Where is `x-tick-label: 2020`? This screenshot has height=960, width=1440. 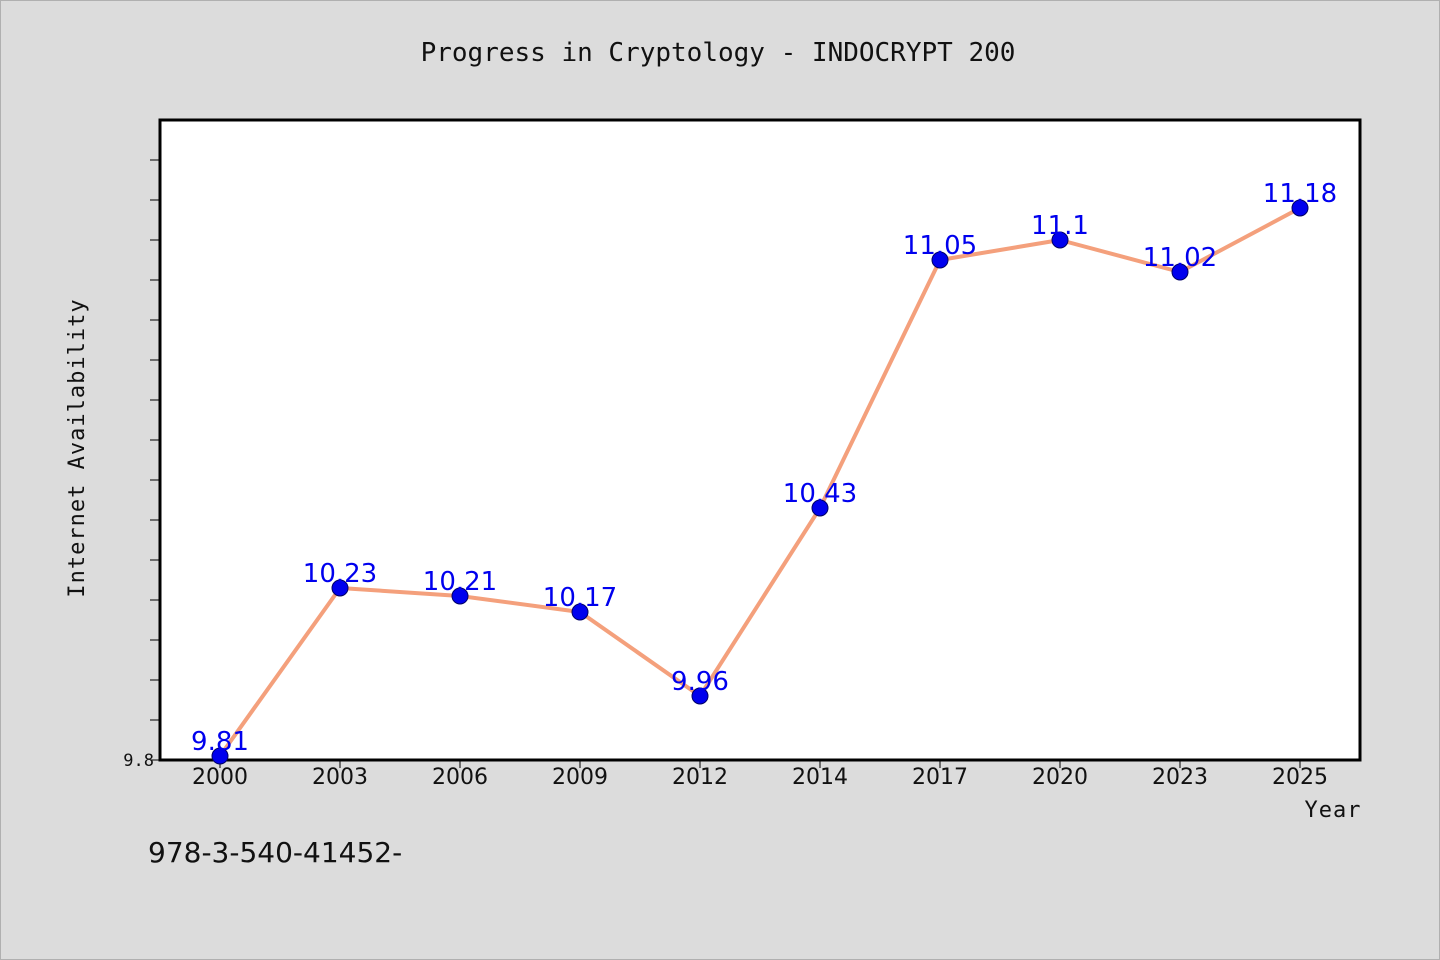 x-tick-label: 2020 is located at coordinates (1060, 777).